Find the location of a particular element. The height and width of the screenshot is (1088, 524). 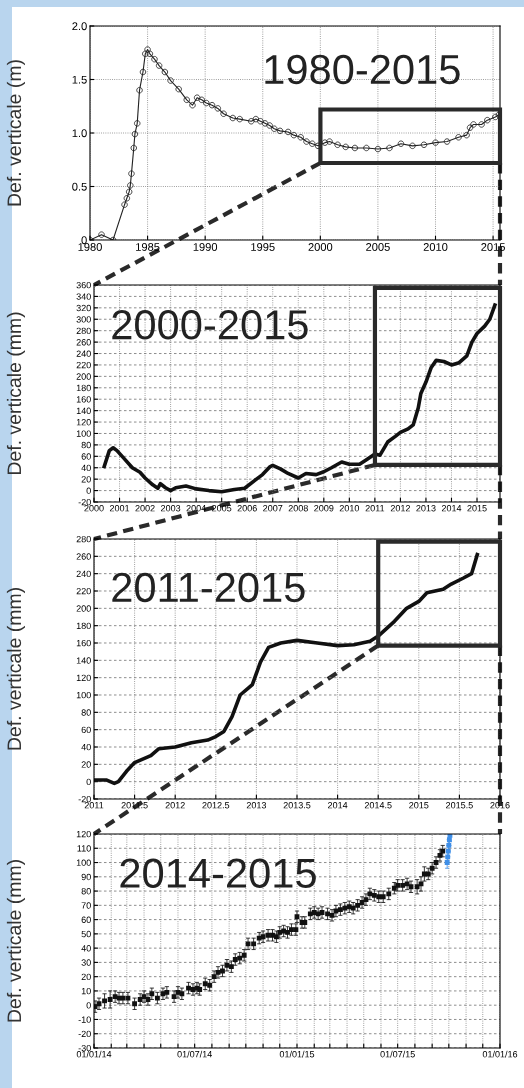

x-tick-label: 1995 is located at coordinates (263, 247).